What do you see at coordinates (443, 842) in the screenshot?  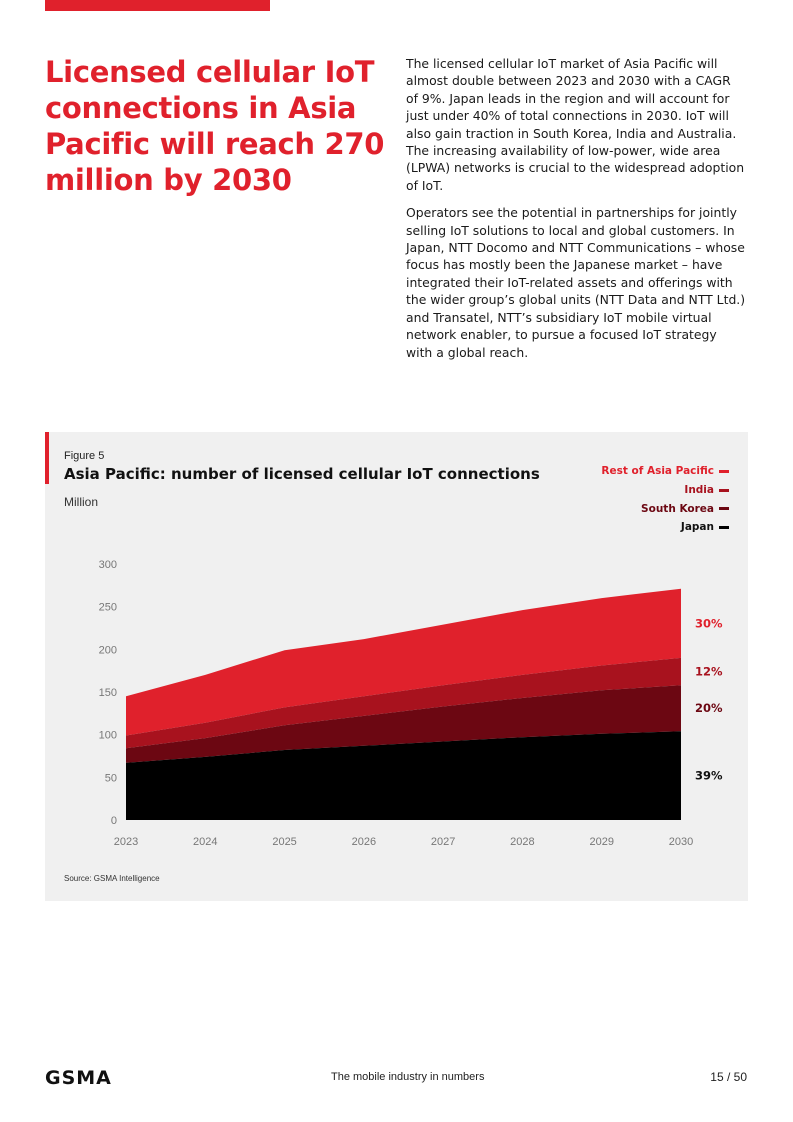 I see `x-tick-label: 2027` at bounding box center [443, 842].